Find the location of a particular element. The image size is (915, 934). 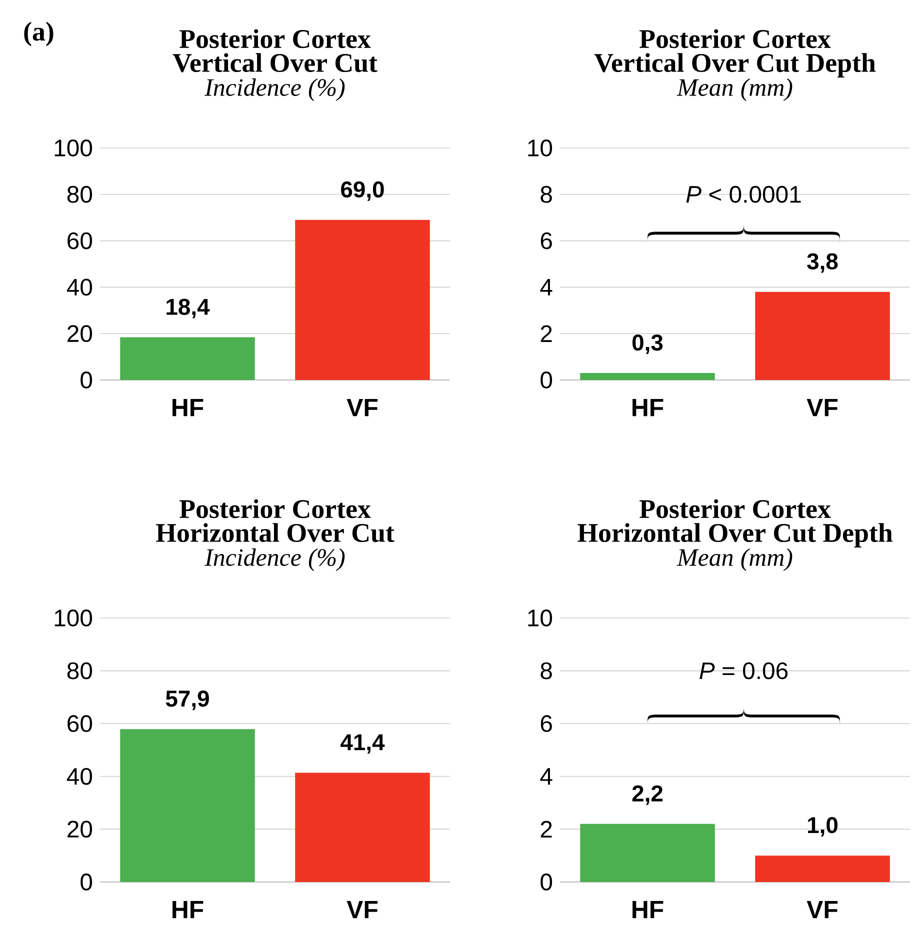

data-label: 57,9 is located at coordinates (187, 700).